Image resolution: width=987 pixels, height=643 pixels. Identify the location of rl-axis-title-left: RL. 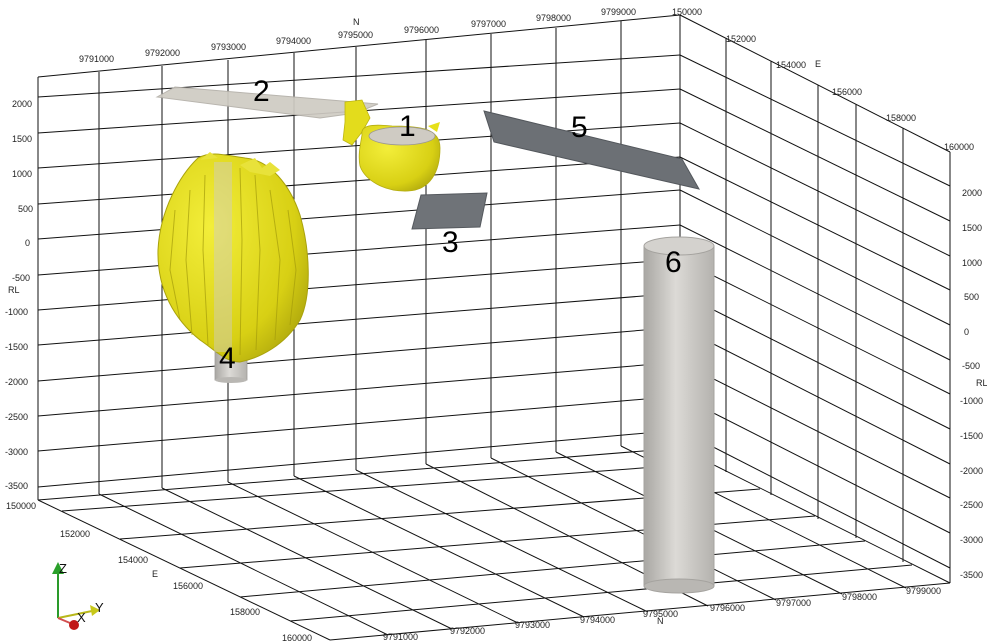
(14, 290).